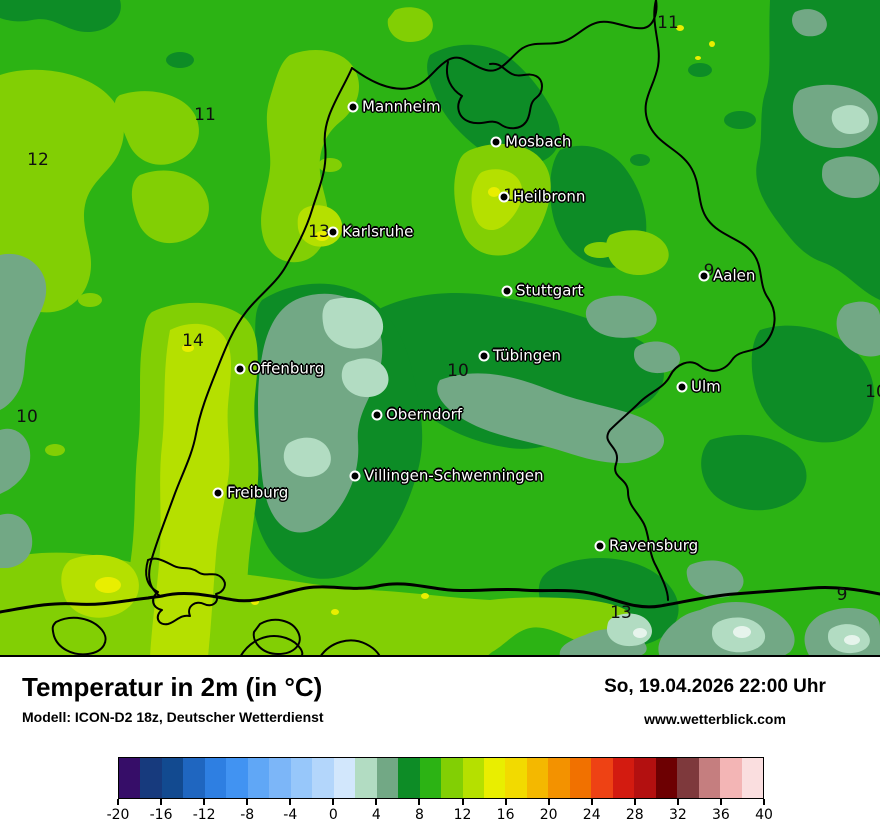  I want to click on border-north-hessen, so click(504, 45).